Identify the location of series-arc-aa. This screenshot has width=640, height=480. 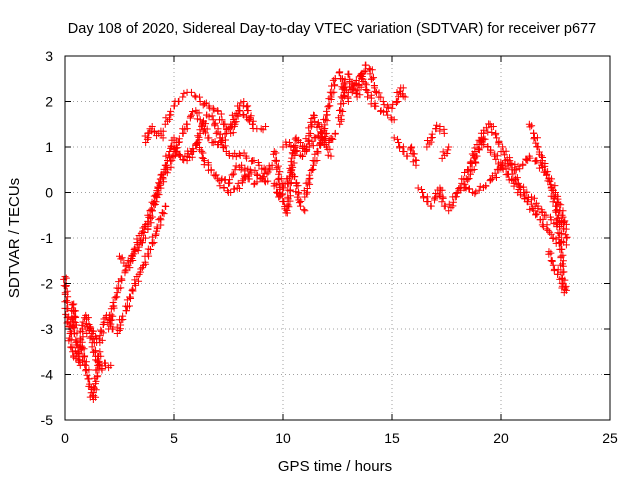
(516, 192).